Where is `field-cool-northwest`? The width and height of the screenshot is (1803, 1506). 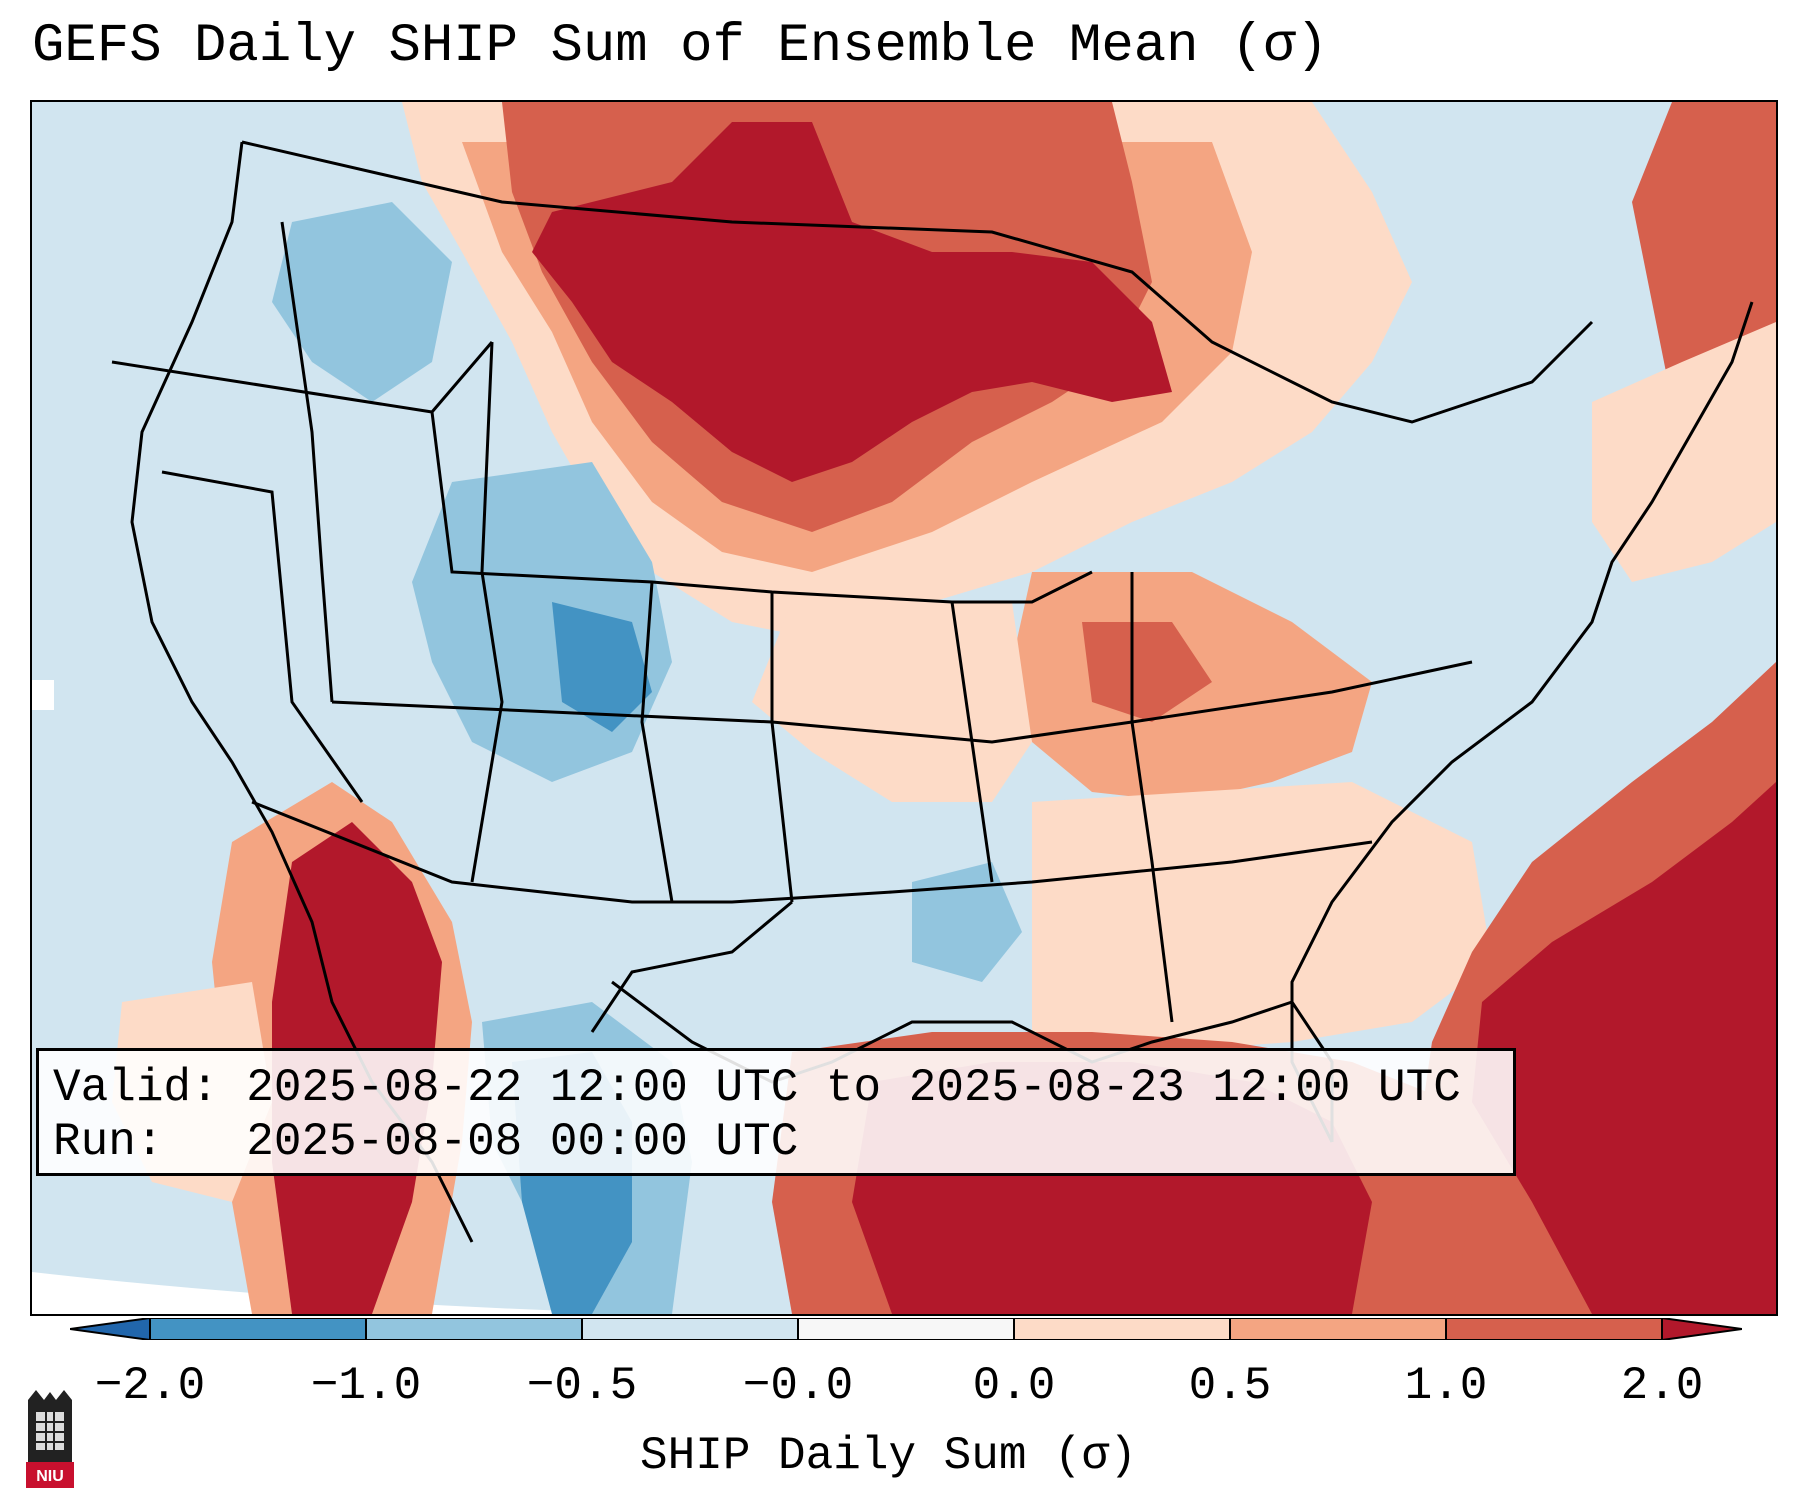 field-cool-northwest is located at coordinates (362, 302).